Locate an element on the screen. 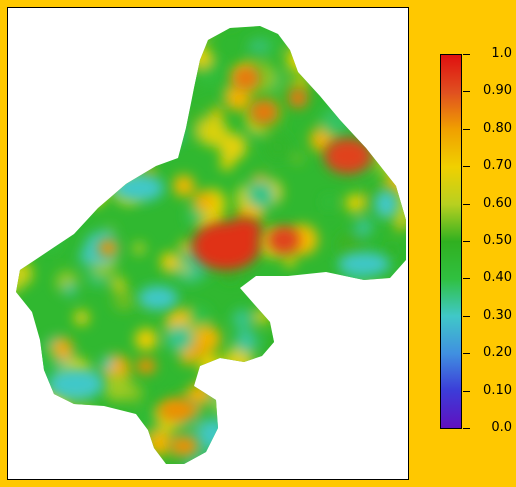  legend-tick-label: 0.50 is located at coordinates (497, 240).